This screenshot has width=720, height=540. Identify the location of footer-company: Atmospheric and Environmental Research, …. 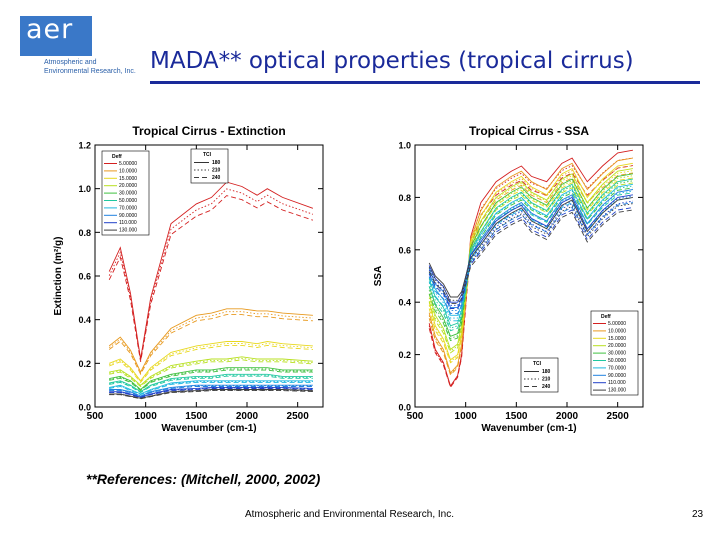
(349, 514).